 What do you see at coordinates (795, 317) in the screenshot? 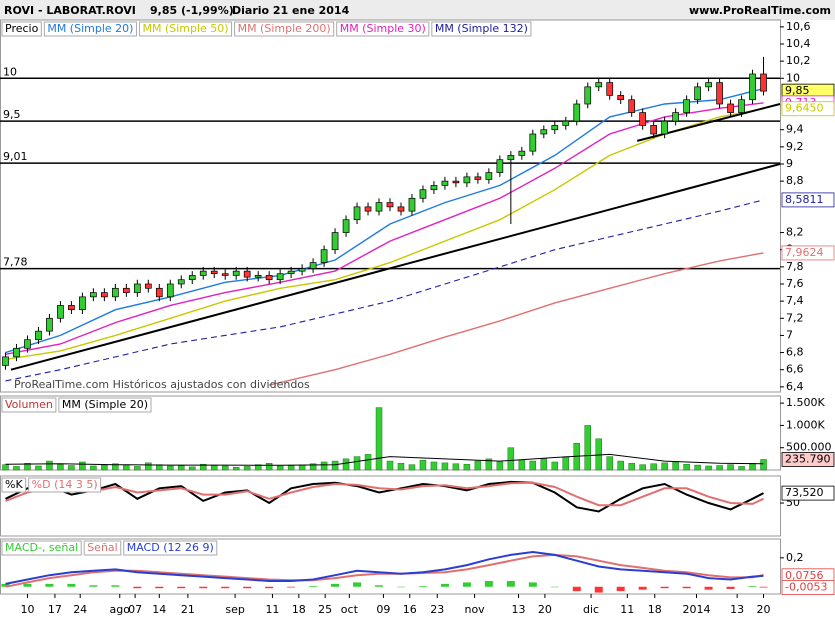
I see `y-tick-label: 7,2` at bounding box center [795, 317].